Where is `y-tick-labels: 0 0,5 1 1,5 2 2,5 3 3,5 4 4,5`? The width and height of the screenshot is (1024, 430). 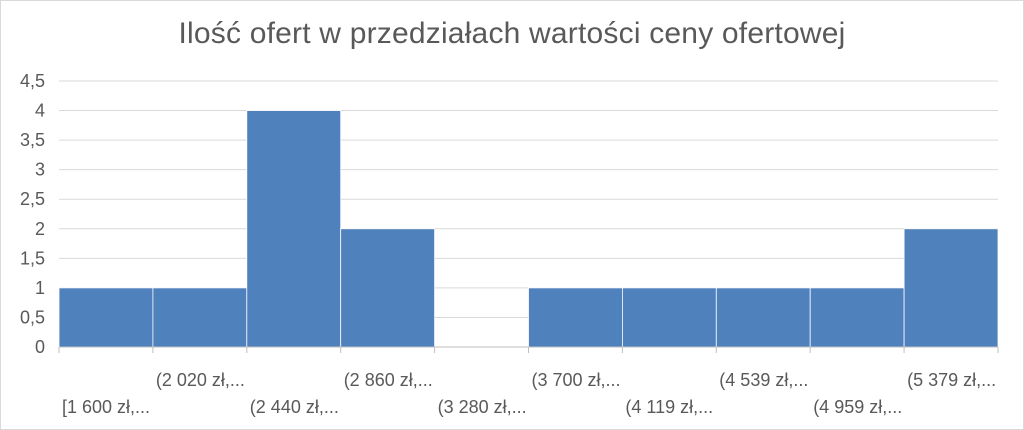
y-tick-labels: 0 0,5 1 1,5 2 2,5 3 3,5 4 4,5 is located at coordinates (32, 214).